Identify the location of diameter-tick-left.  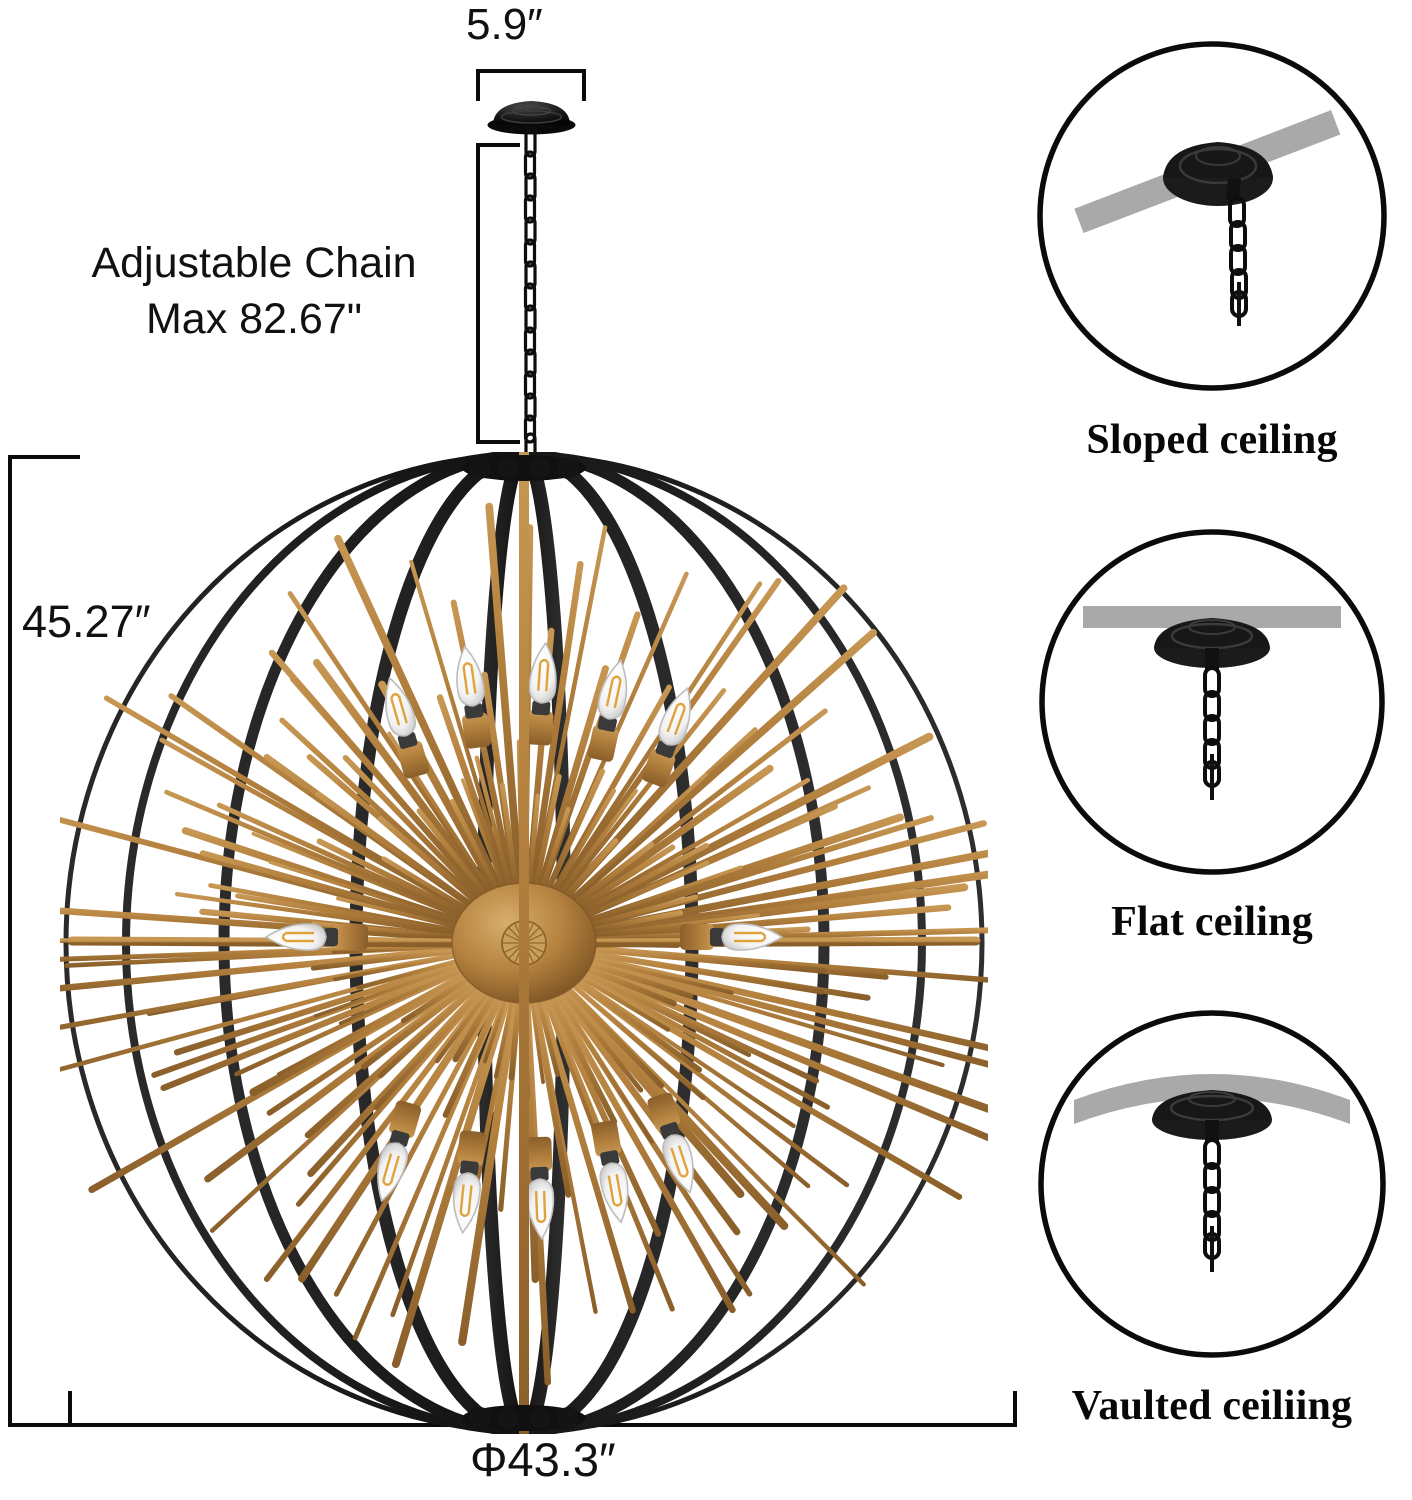
(70, 1409).